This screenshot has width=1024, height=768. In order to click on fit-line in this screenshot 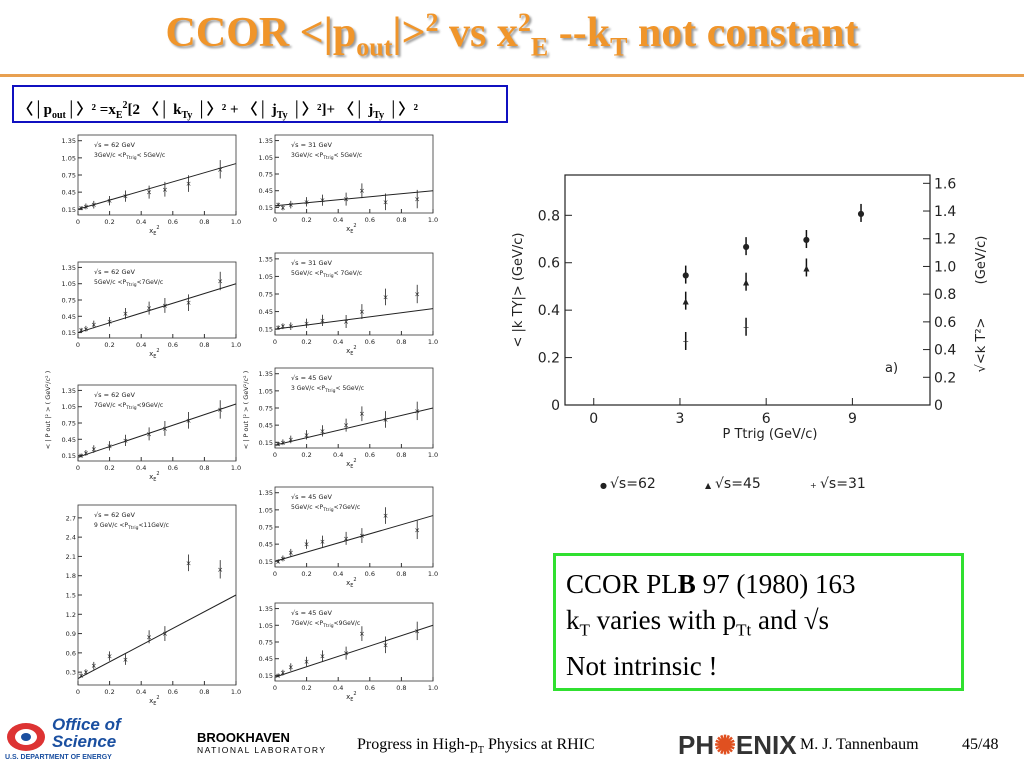, I will do `click(354, 651)`.